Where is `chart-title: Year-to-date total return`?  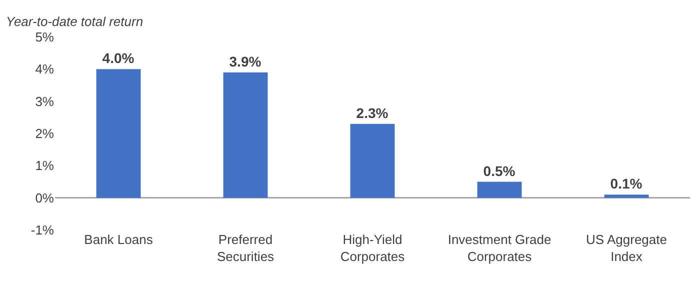
chart-title: Year-to-date total return is located at coordinates (75, 21).